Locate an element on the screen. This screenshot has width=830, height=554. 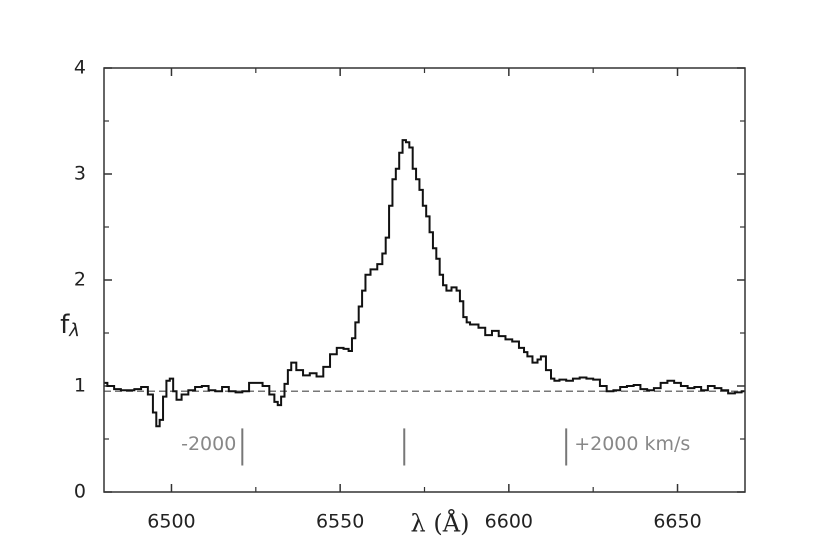
x-tick-label: 6600 is located at coordinates (509, 522).